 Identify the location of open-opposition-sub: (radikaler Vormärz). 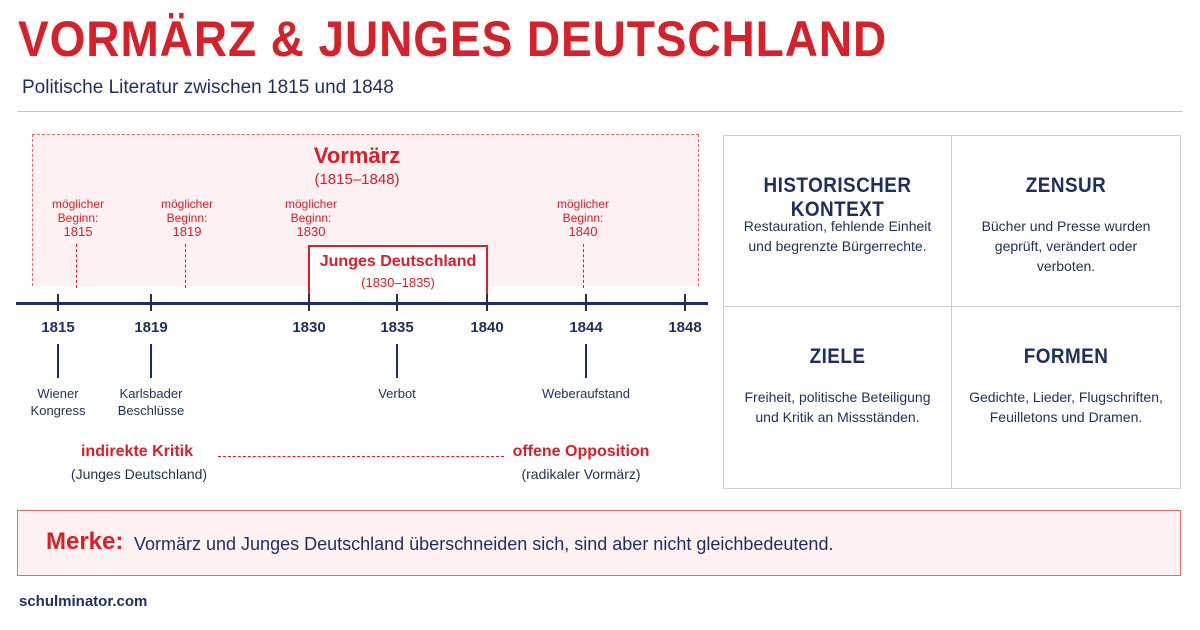
(581, 474).